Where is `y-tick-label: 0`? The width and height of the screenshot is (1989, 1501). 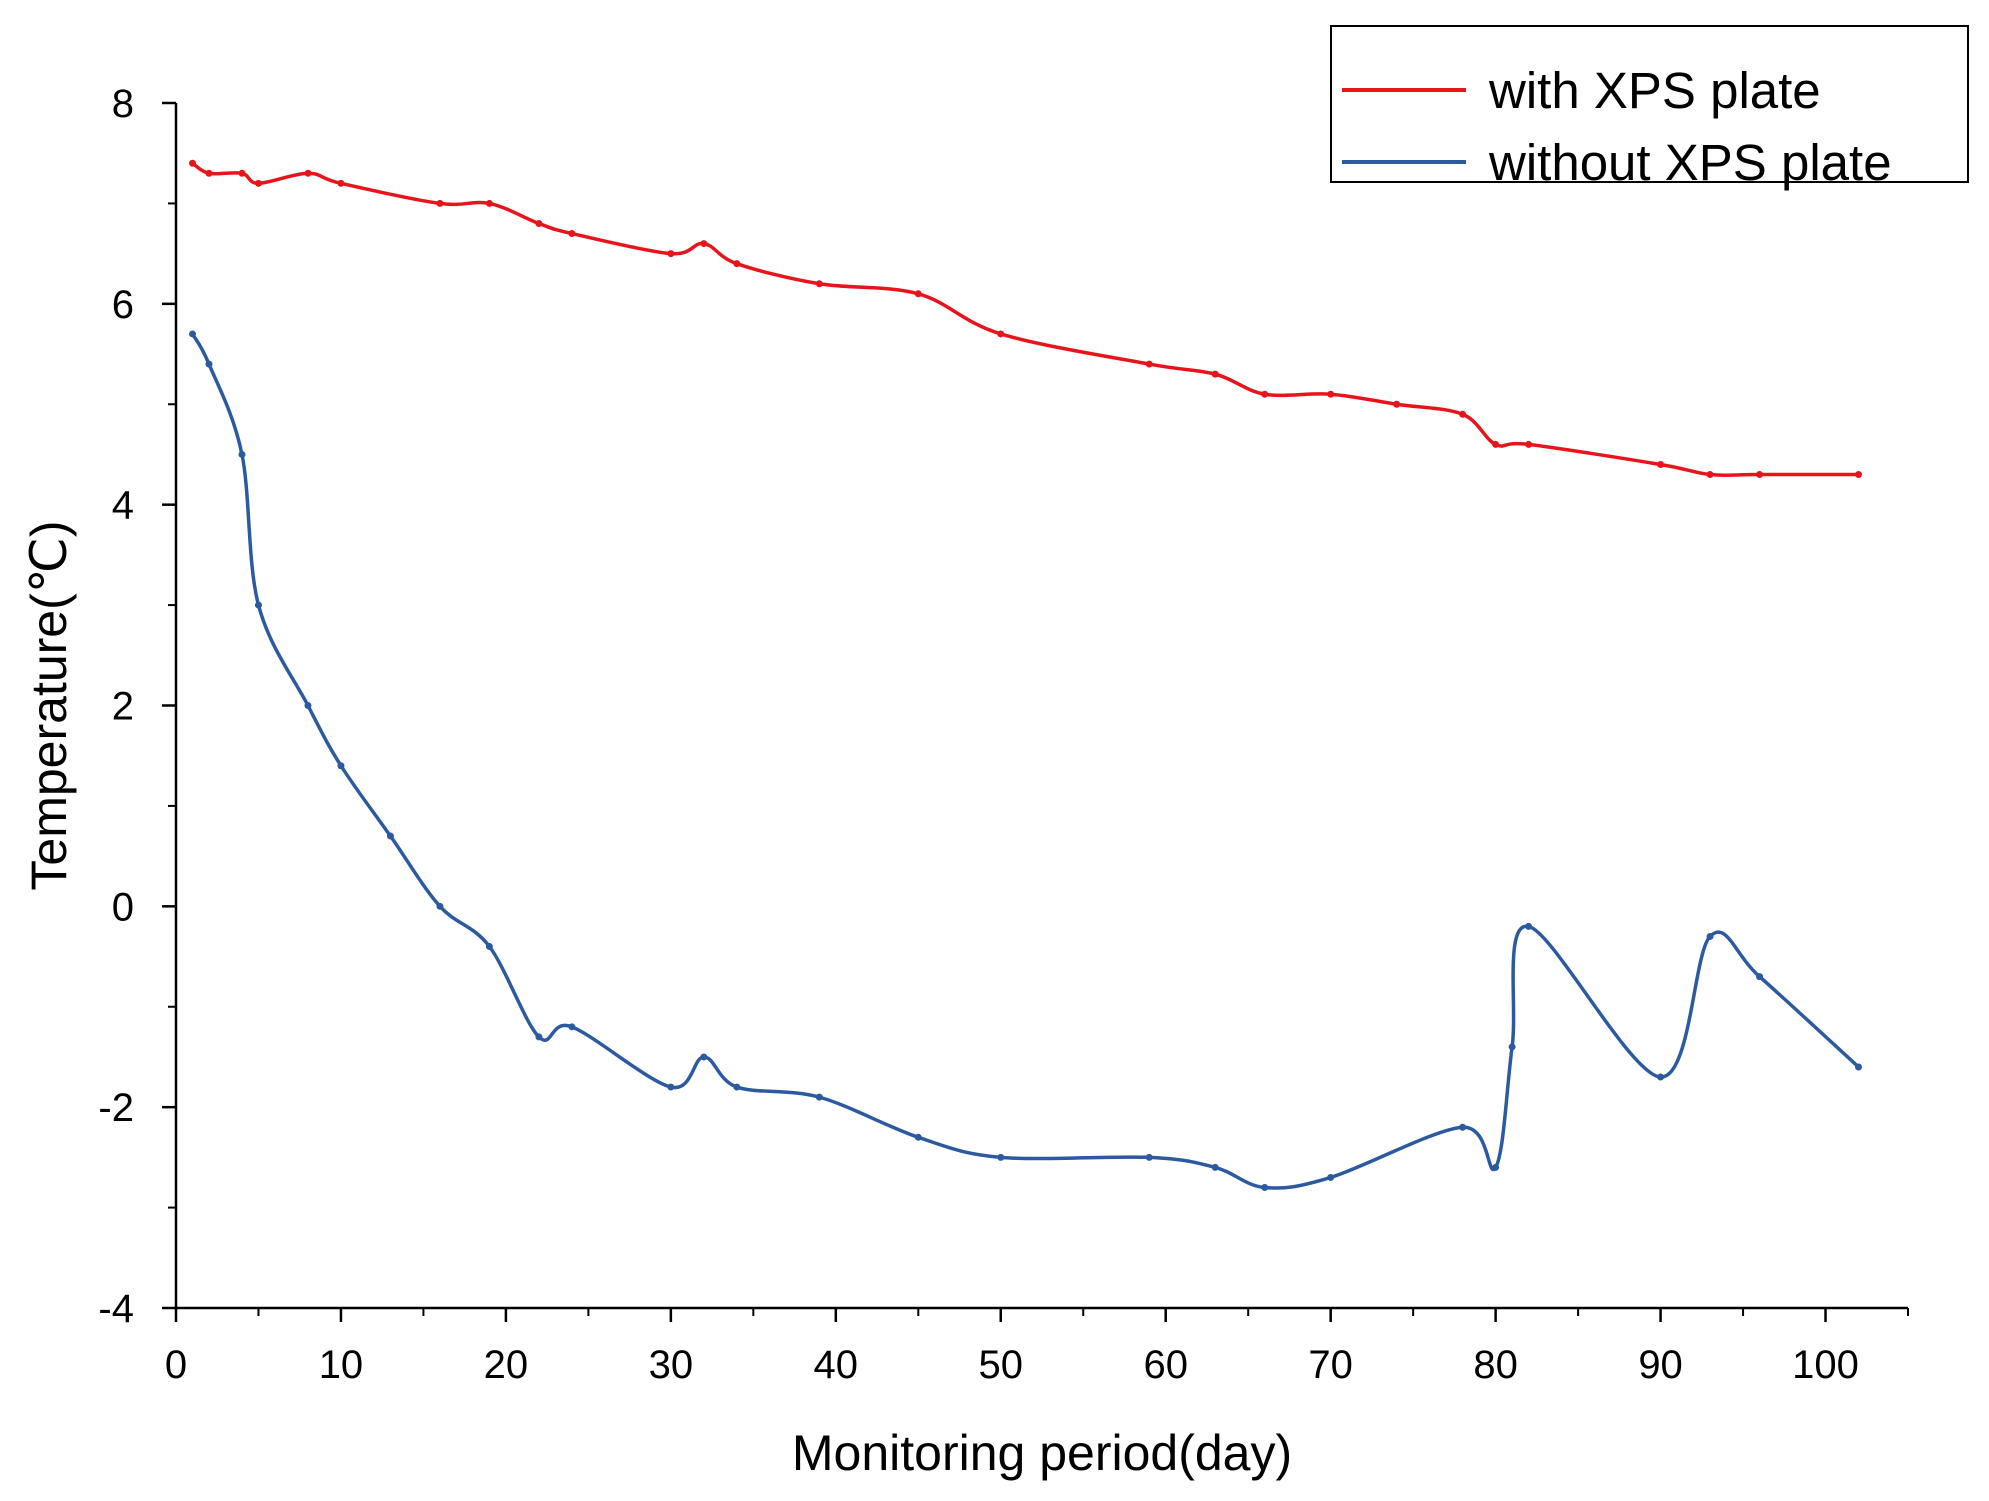 y-tick-label: 0 is located at coordinates (123, 907).